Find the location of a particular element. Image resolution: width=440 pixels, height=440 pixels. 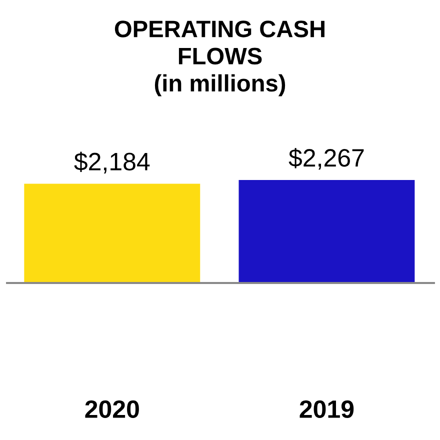

x-tick-label: 2020 is located at coordinates (112, 409).